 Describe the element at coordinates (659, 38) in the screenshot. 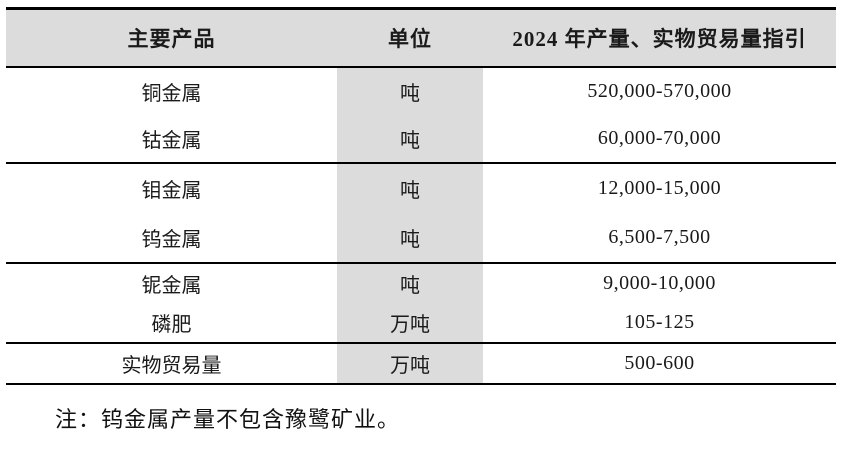

I see `header-guidance: 2024 年产量、实物贸易量指引` at that location.